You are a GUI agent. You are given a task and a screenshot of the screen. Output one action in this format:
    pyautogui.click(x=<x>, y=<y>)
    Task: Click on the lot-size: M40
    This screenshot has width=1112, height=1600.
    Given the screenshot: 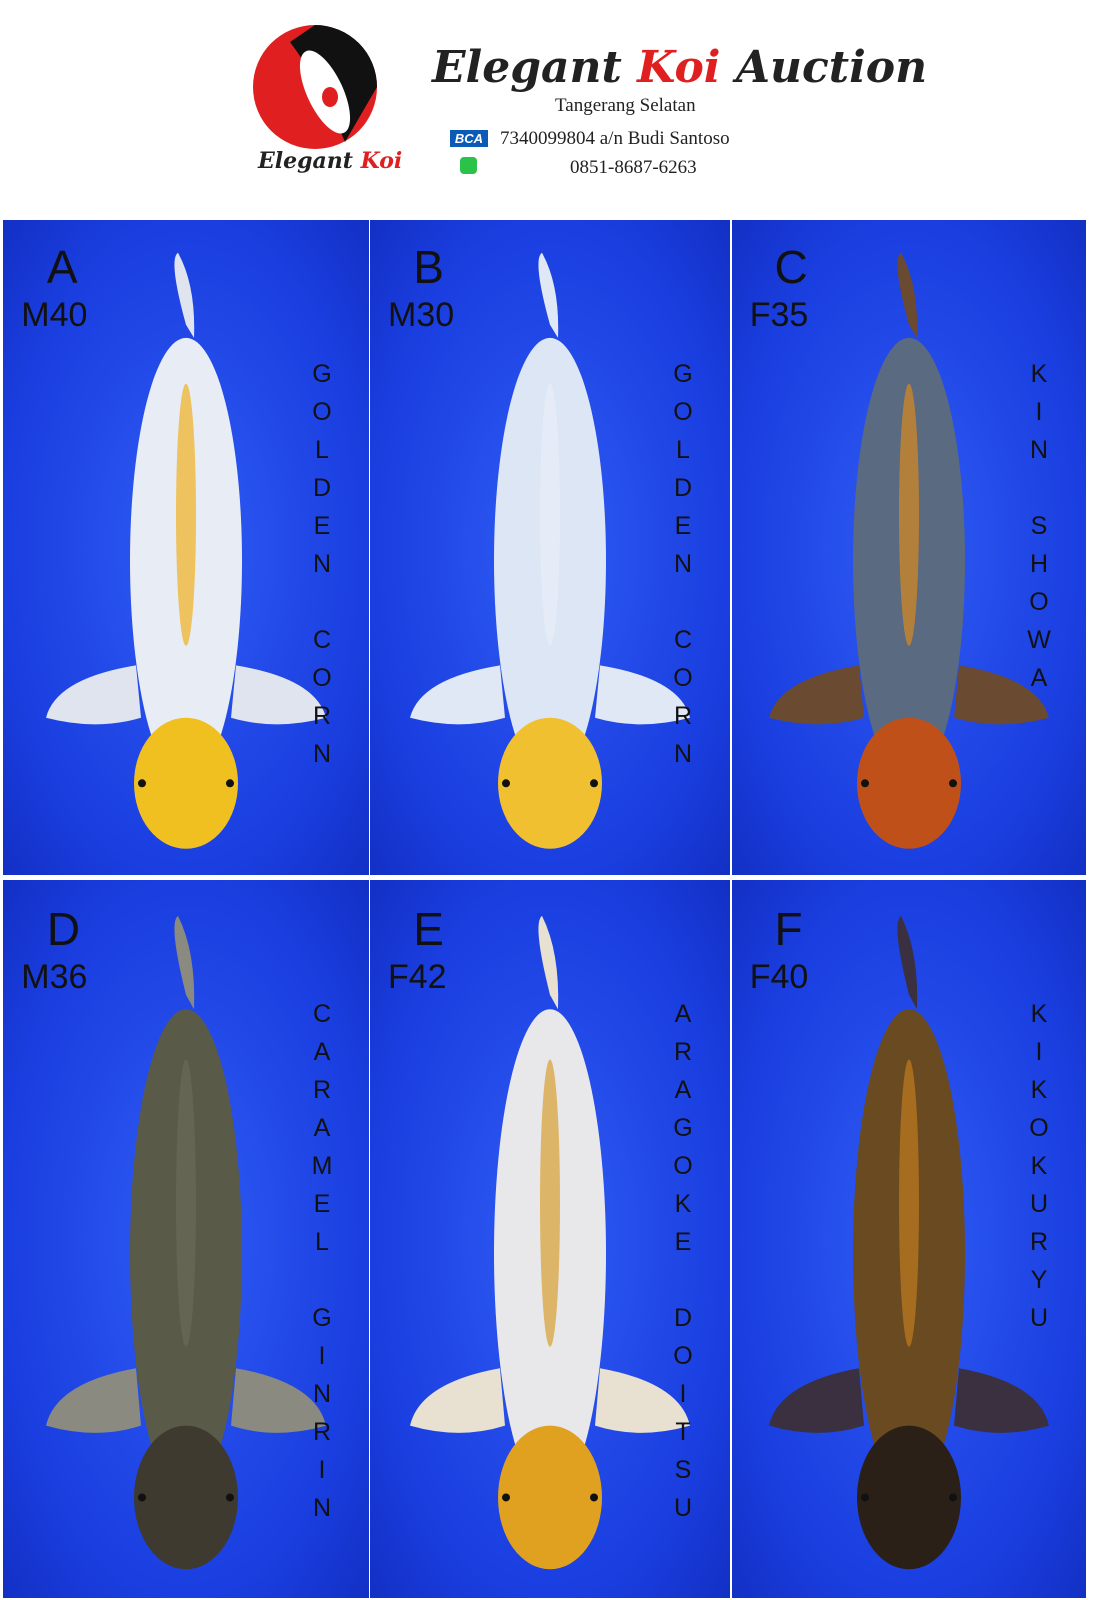 What is the action you would take?
    pyautogui.click(x=54, y=315)
    